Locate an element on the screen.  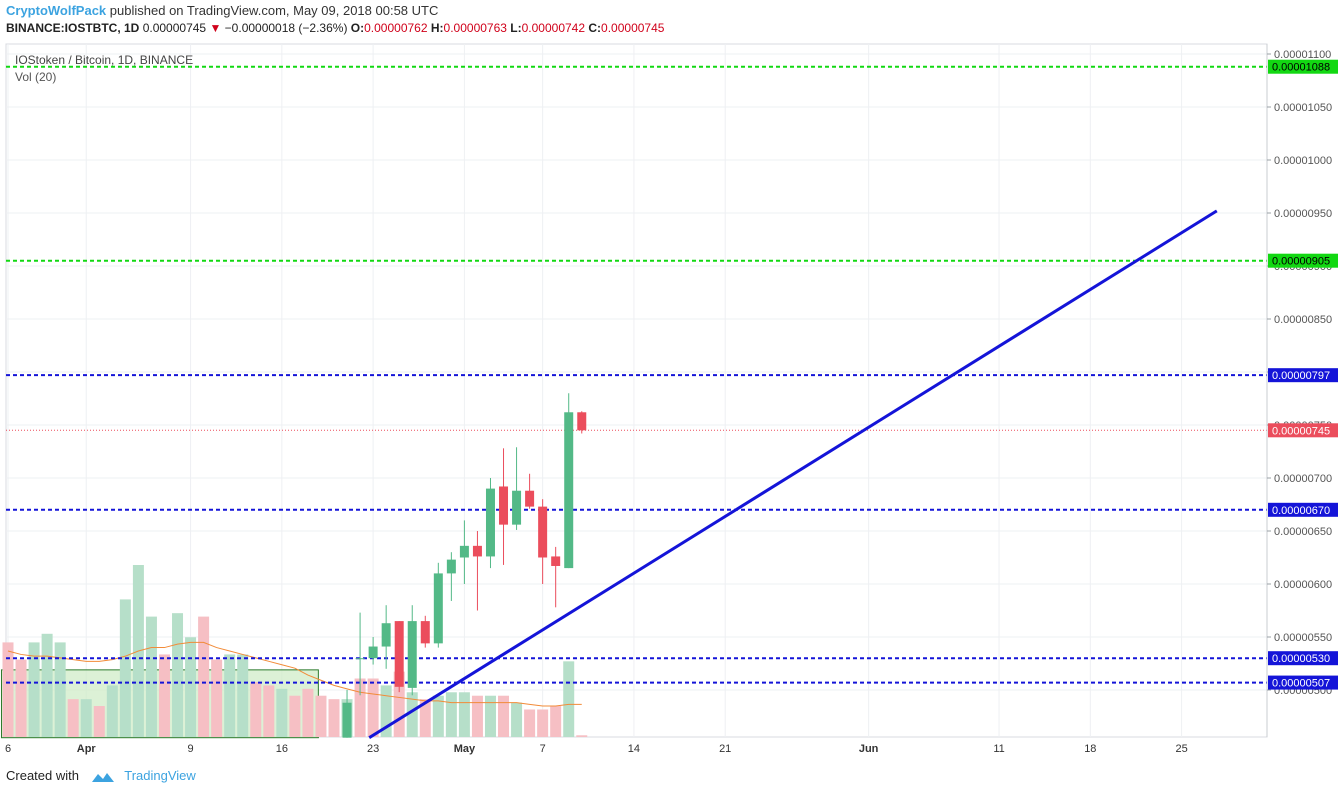
time-axis-label: 16 is located at coordinates (282, 749).